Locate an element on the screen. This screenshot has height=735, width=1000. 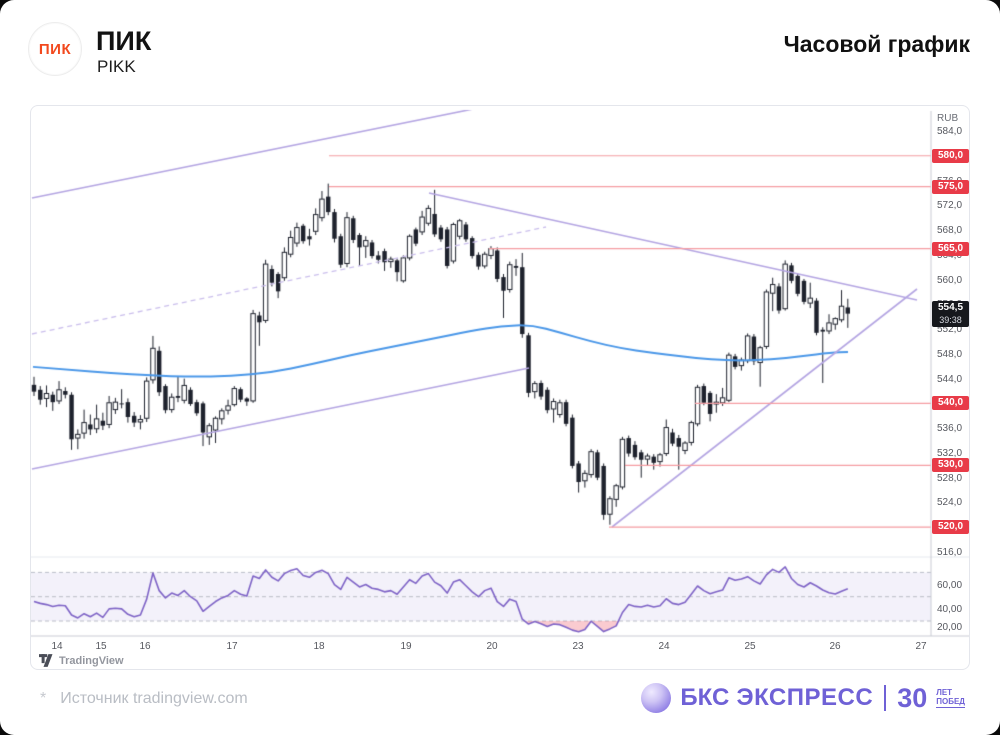
bks-wordmark: БКС ЭКСПРЕСС is located at coordinates (777, 697).